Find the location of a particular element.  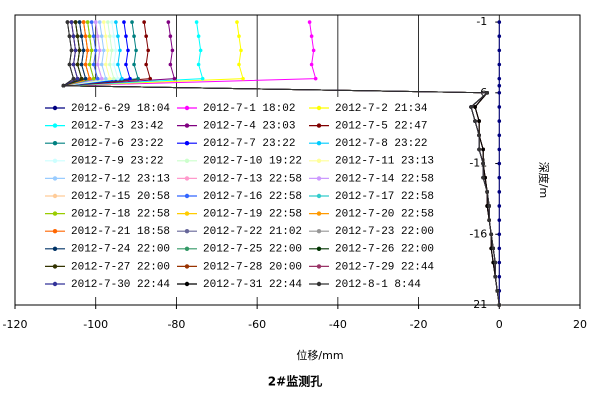

x-tick-label: -40 is located at coordinates (338, 324).